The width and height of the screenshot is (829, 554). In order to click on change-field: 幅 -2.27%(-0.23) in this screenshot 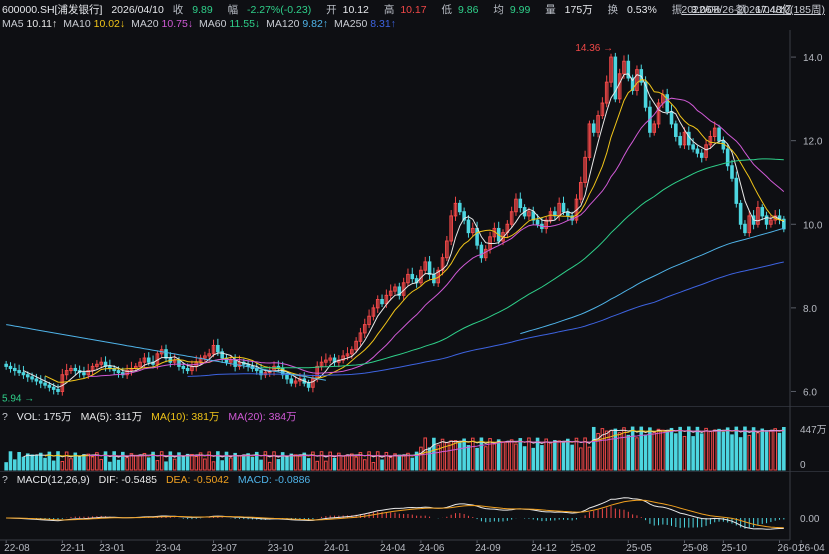, I will do `click(269, 10)`.